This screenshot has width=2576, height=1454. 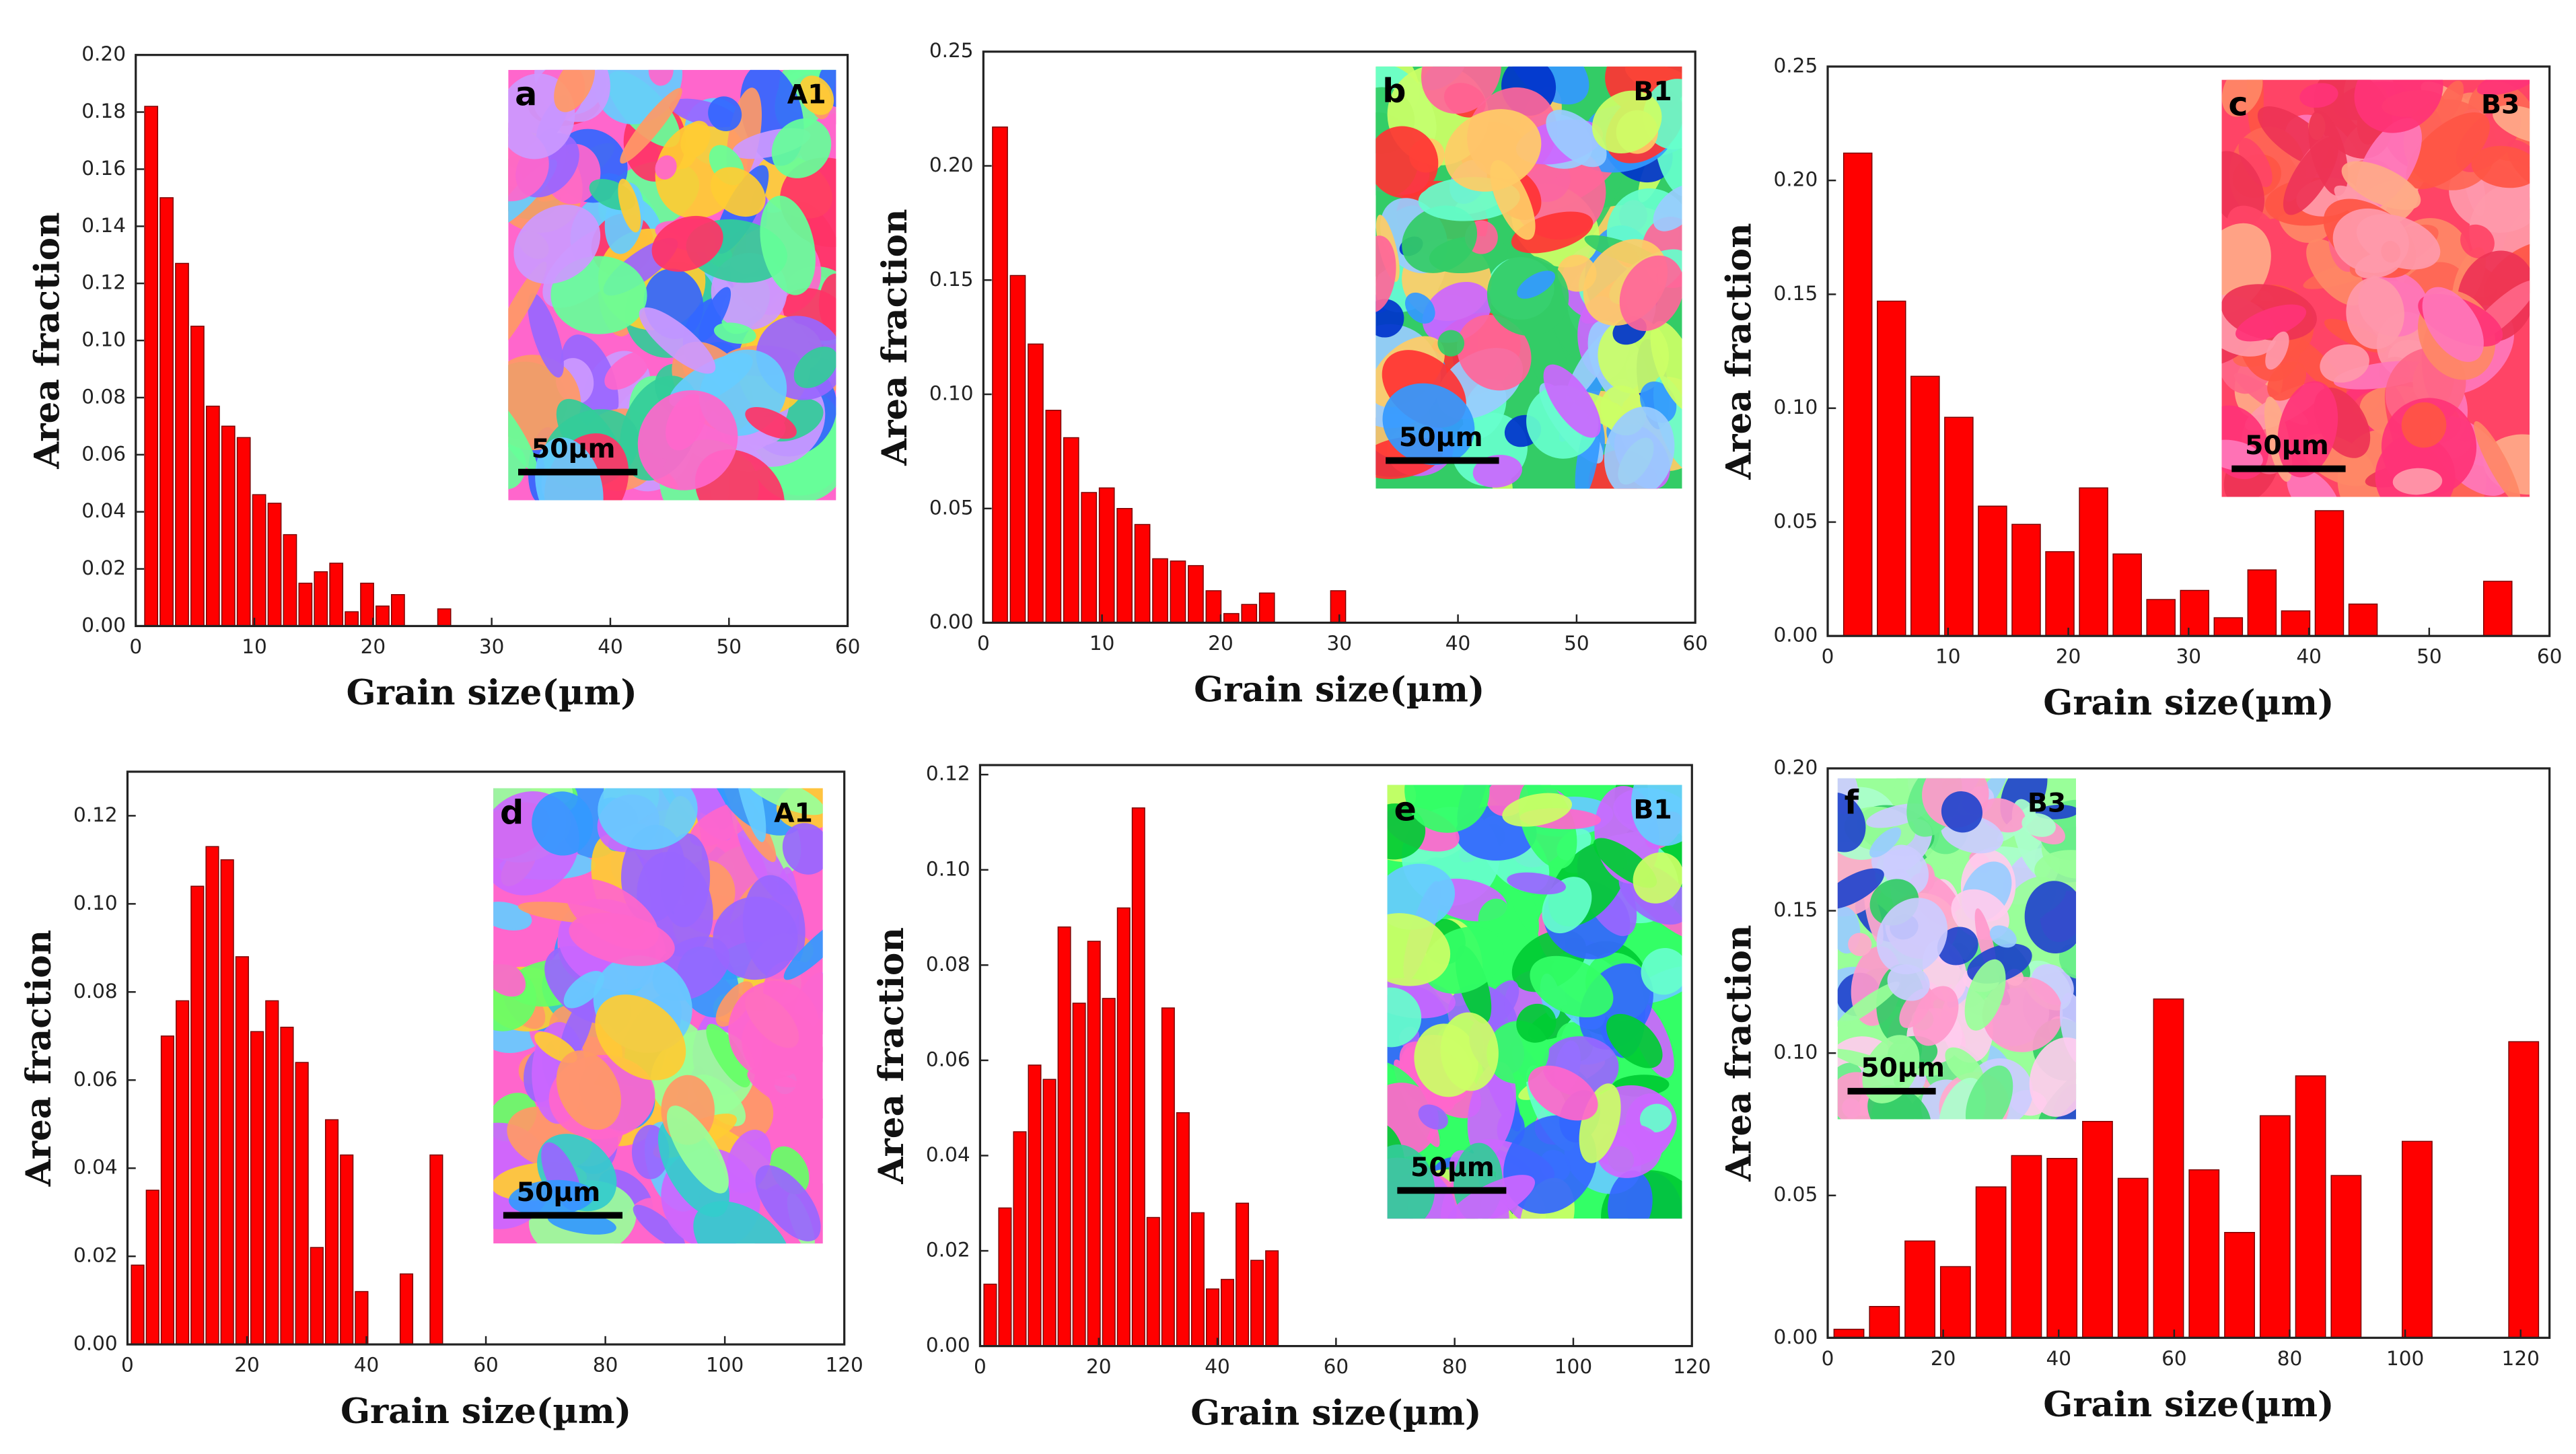 What do you see at coordinates (1452, 1167) in the screenshot?
I see `scale-bar-label: 50µm` at bounding box center [1452, 1167].